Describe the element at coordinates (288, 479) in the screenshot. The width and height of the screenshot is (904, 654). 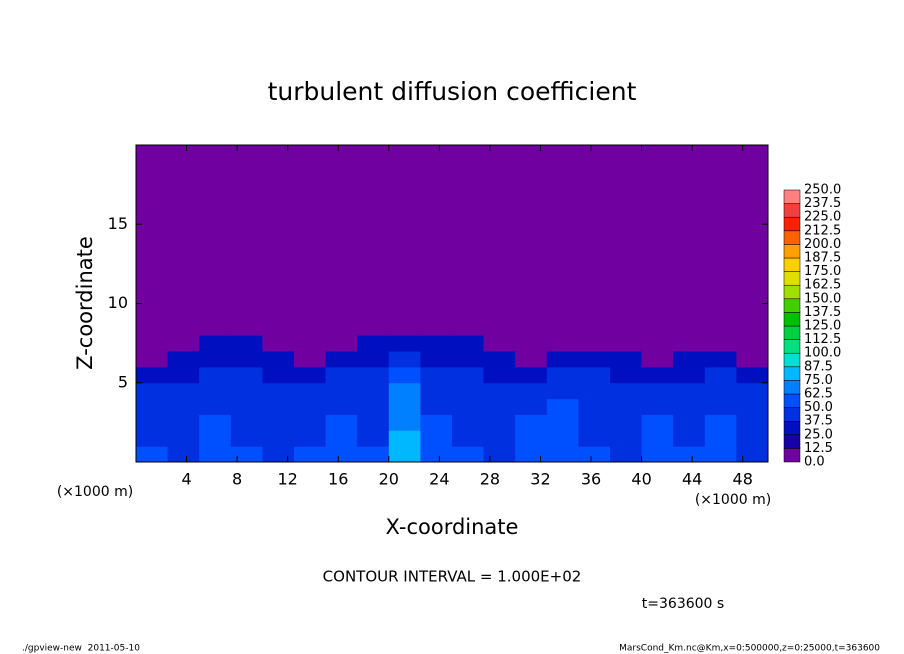
I see `x-tick-label: 12` at that location.